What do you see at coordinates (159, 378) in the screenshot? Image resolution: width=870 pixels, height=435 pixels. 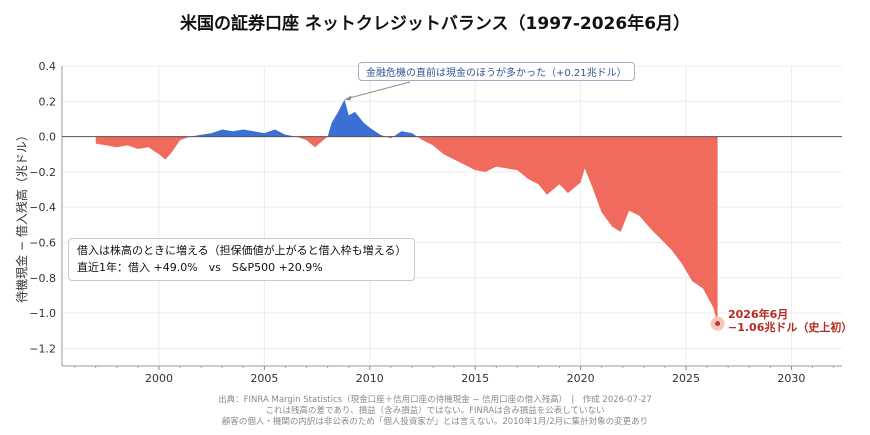 I see `x-tick-label: 2000` at bounding box center [159, 378].